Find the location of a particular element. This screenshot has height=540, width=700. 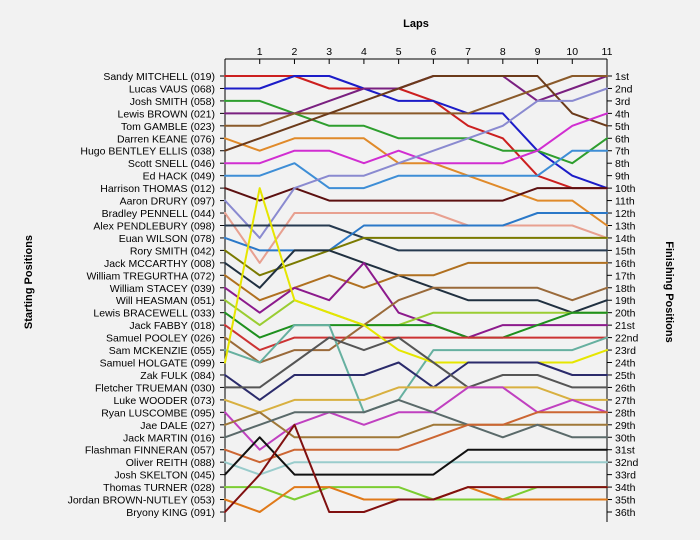

starting-position-label: Sam MCKENZIE (055) is located at coordinates (162, 351).